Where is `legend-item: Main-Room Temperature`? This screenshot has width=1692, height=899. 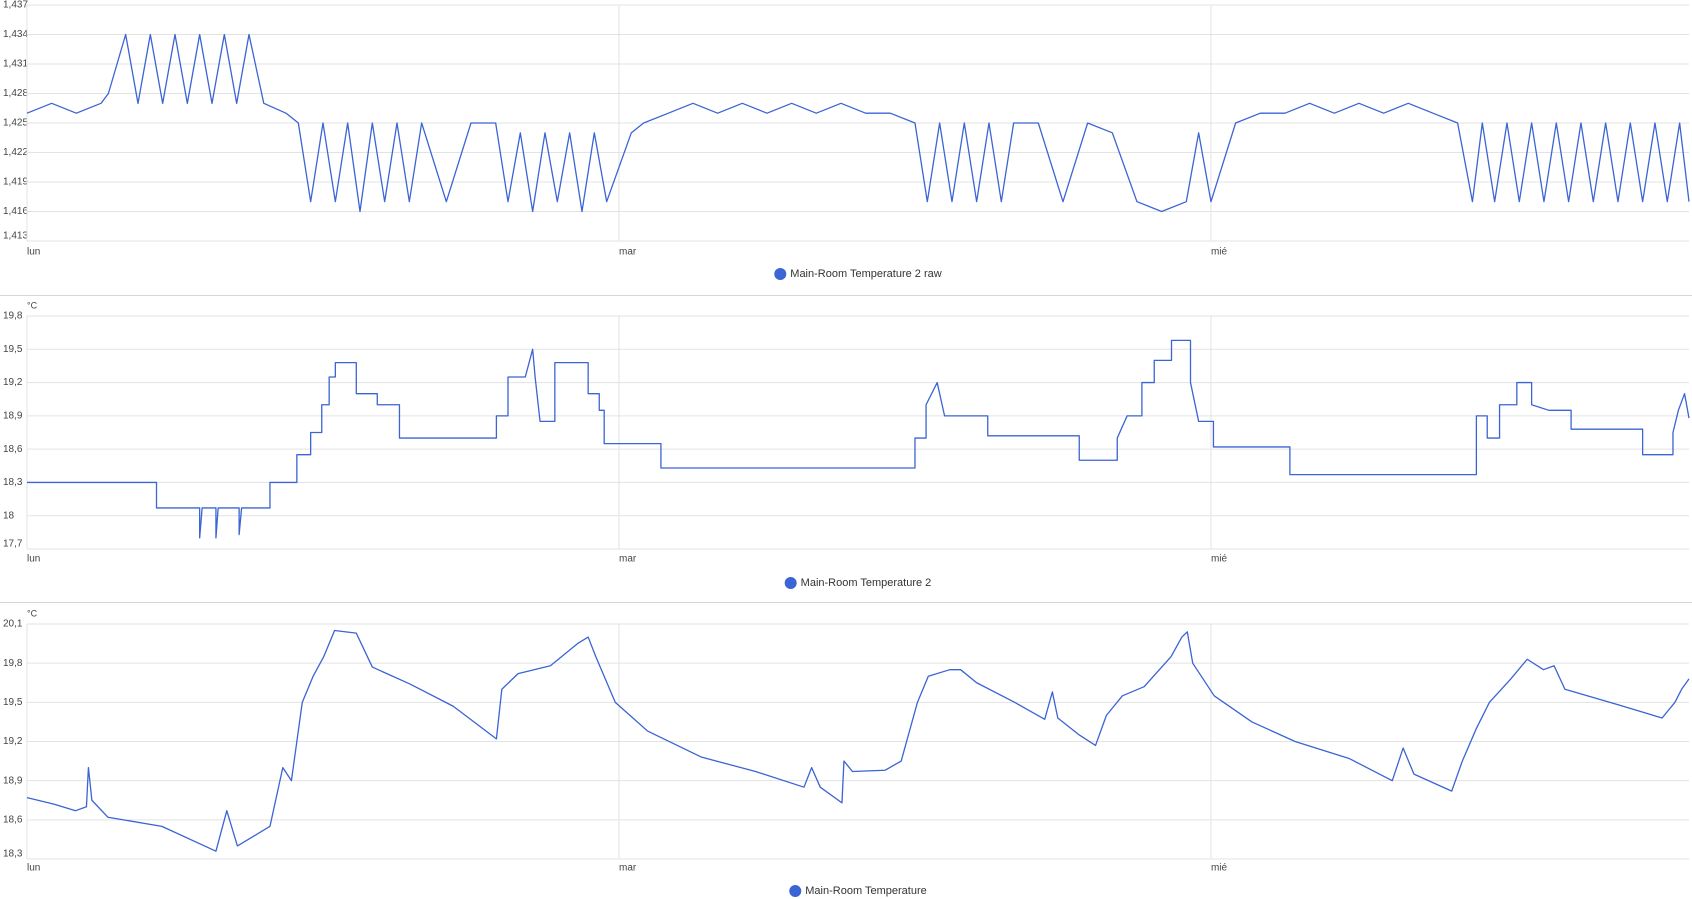
legend-item: Main-Room Temperature is located at coordinates (858, 891).